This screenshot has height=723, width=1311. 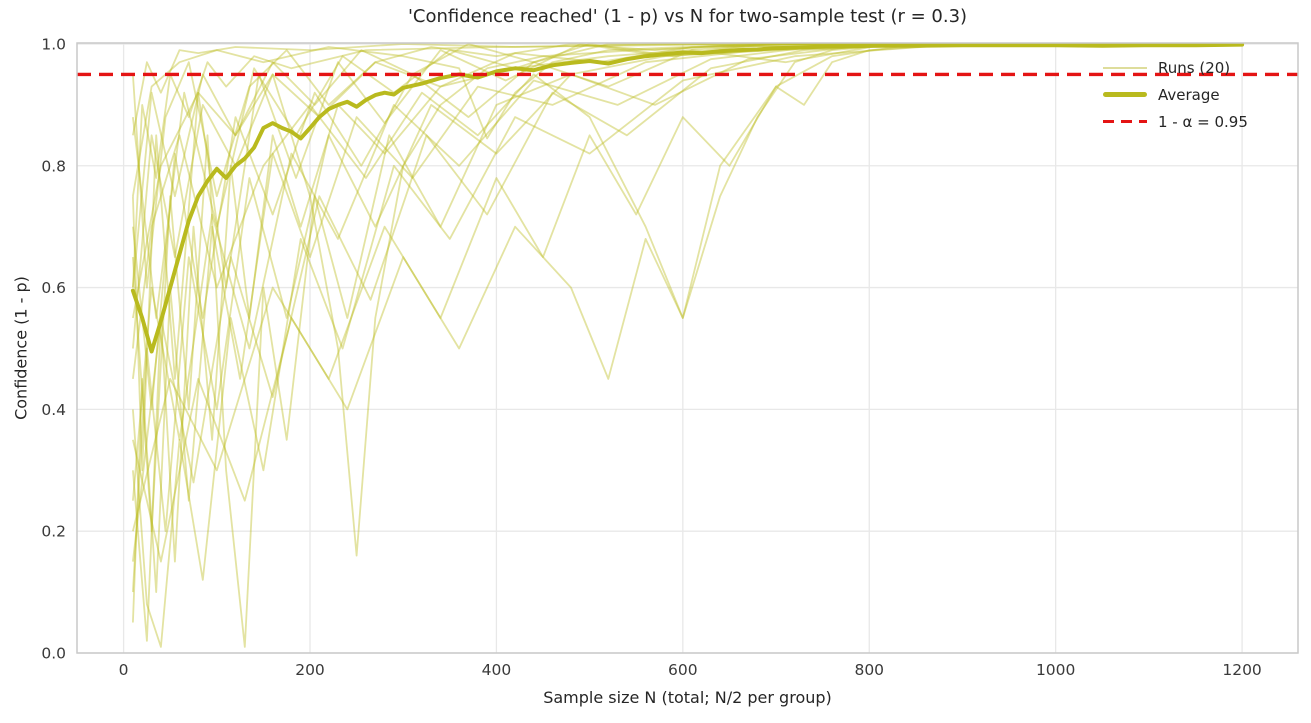 What do you see at coordinates (1241, 670) in the screenshot?
I see `x-tick-label: 1200` at bounding box center [1241, 670].